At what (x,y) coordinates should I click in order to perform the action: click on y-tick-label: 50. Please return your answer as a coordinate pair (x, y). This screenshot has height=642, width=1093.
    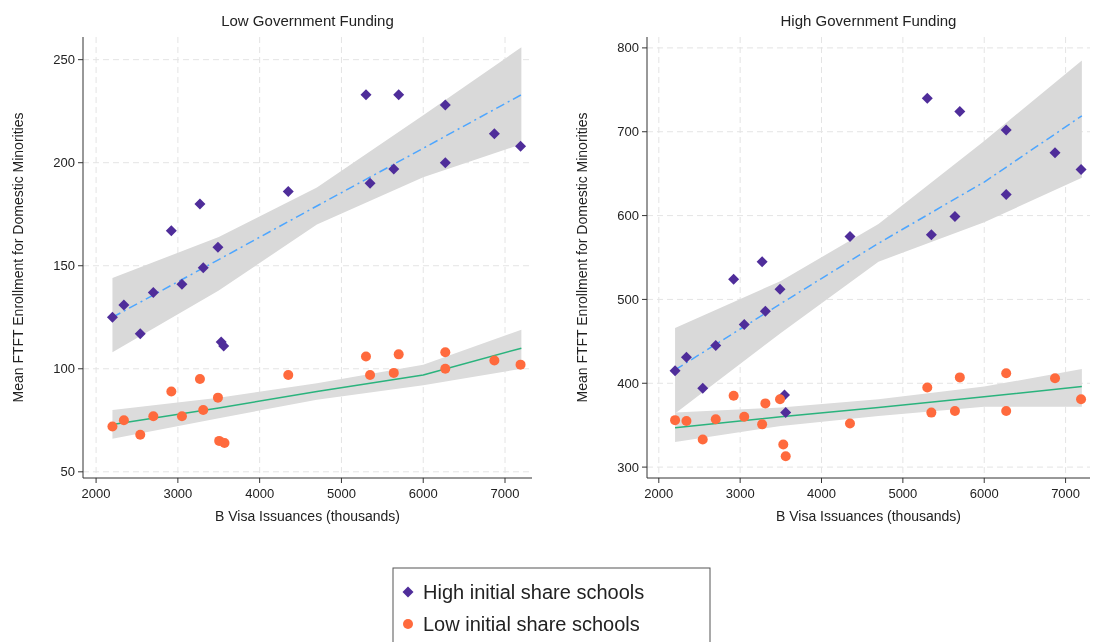
    Looking at the image, I should click on (67, 472).